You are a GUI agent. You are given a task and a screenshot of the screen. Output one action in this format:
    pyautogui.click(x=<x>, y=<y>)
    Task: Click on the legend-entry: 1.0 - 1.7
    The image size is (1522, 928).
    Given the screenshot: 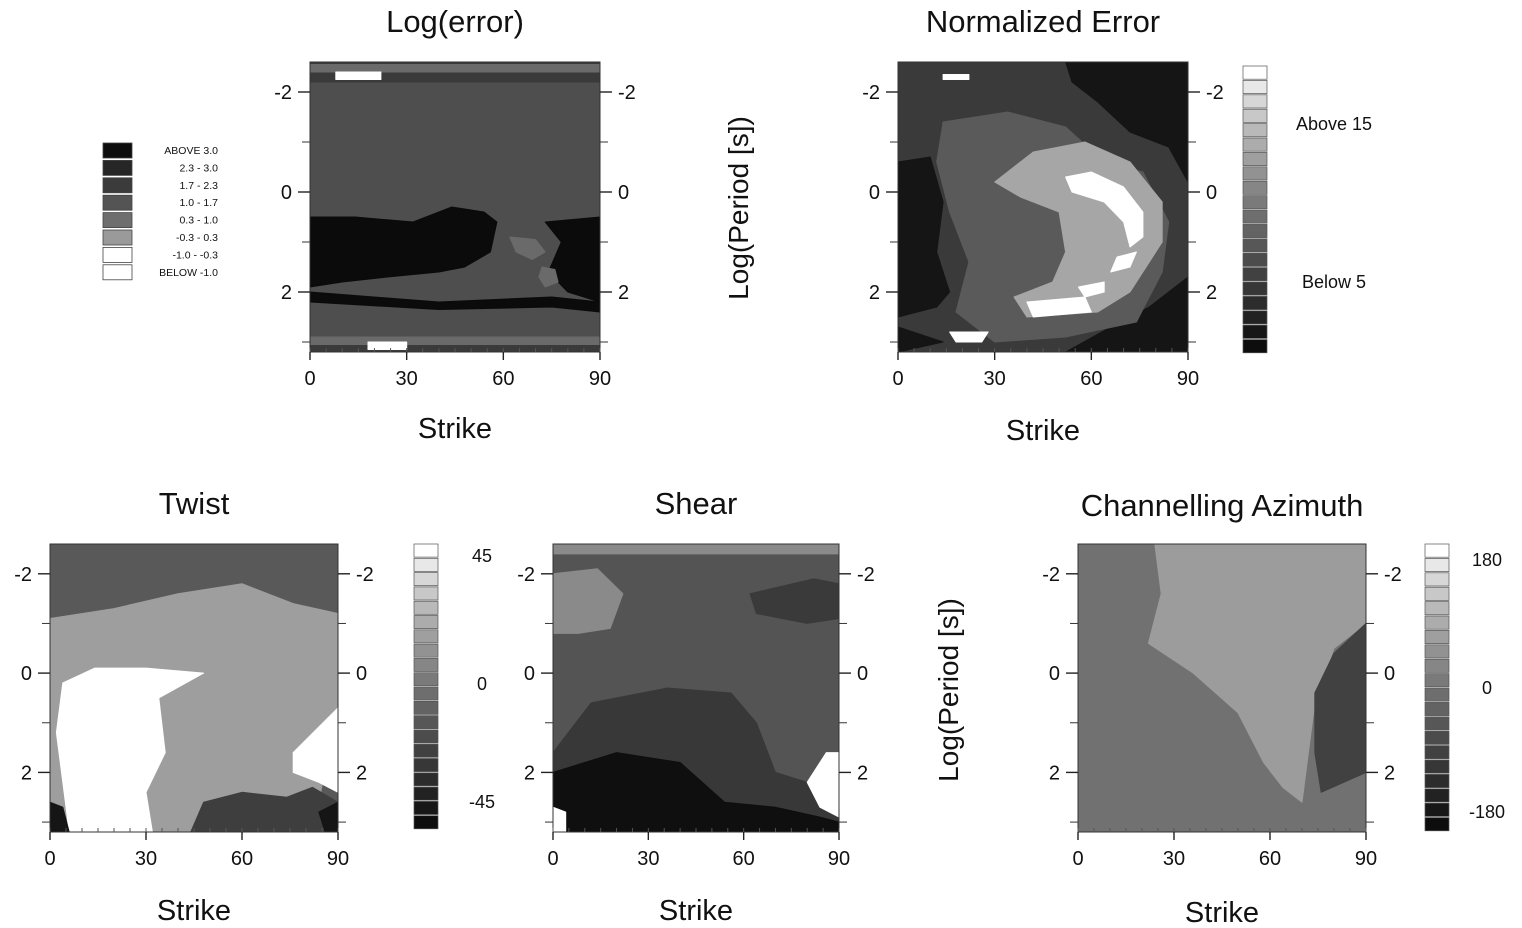 What is the action you would take?
    pyautogui.click(x=198, y=203)
    